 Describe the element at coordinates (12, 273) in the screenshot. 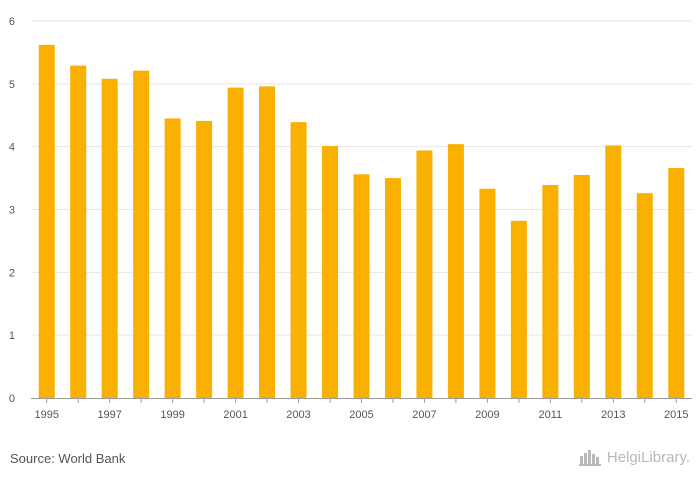

I see `y-tick-label: 2` at that location.